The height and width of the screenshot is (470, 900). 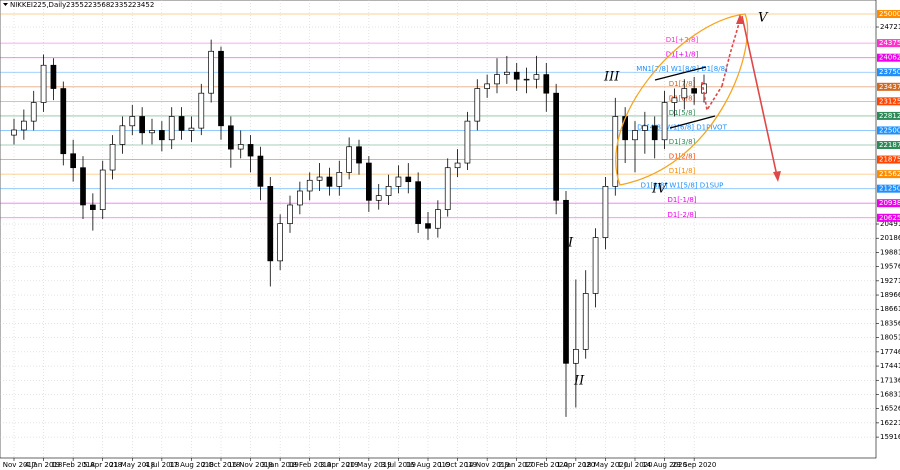 I want to click on y-tick-label: 16526, so click(x=890, y=409).